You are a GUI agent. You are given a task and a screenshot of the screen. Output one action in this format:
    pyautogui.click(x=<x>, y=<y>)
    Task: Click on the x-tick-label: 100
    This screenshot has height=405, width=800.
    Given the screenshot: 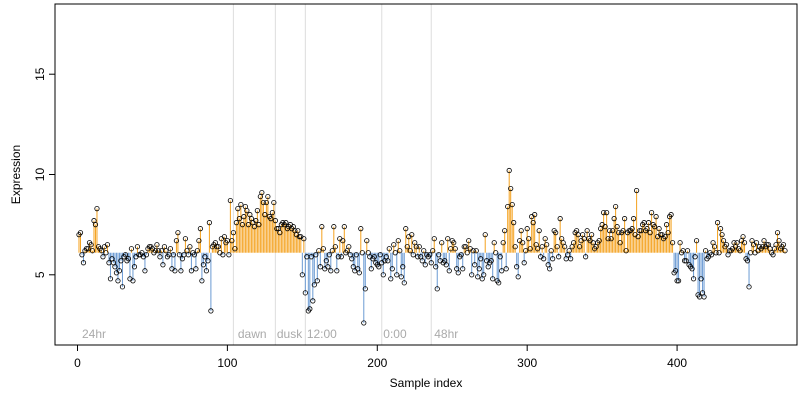 What is the action you would take?
    pyautogui.click(x=227, y=363)
    